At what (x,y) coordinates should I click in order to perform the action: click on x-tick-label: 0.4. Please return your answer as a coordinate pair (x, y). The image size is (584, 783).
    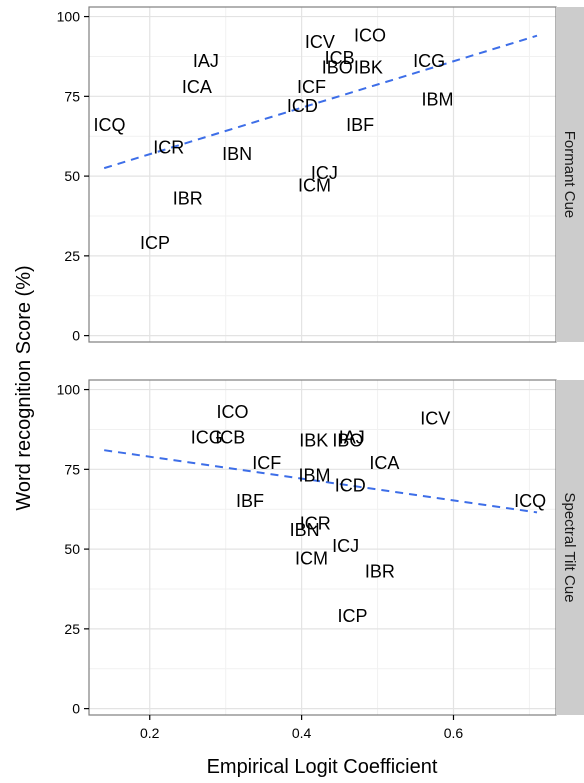
    Looking at the image, I should click on (302, 733).